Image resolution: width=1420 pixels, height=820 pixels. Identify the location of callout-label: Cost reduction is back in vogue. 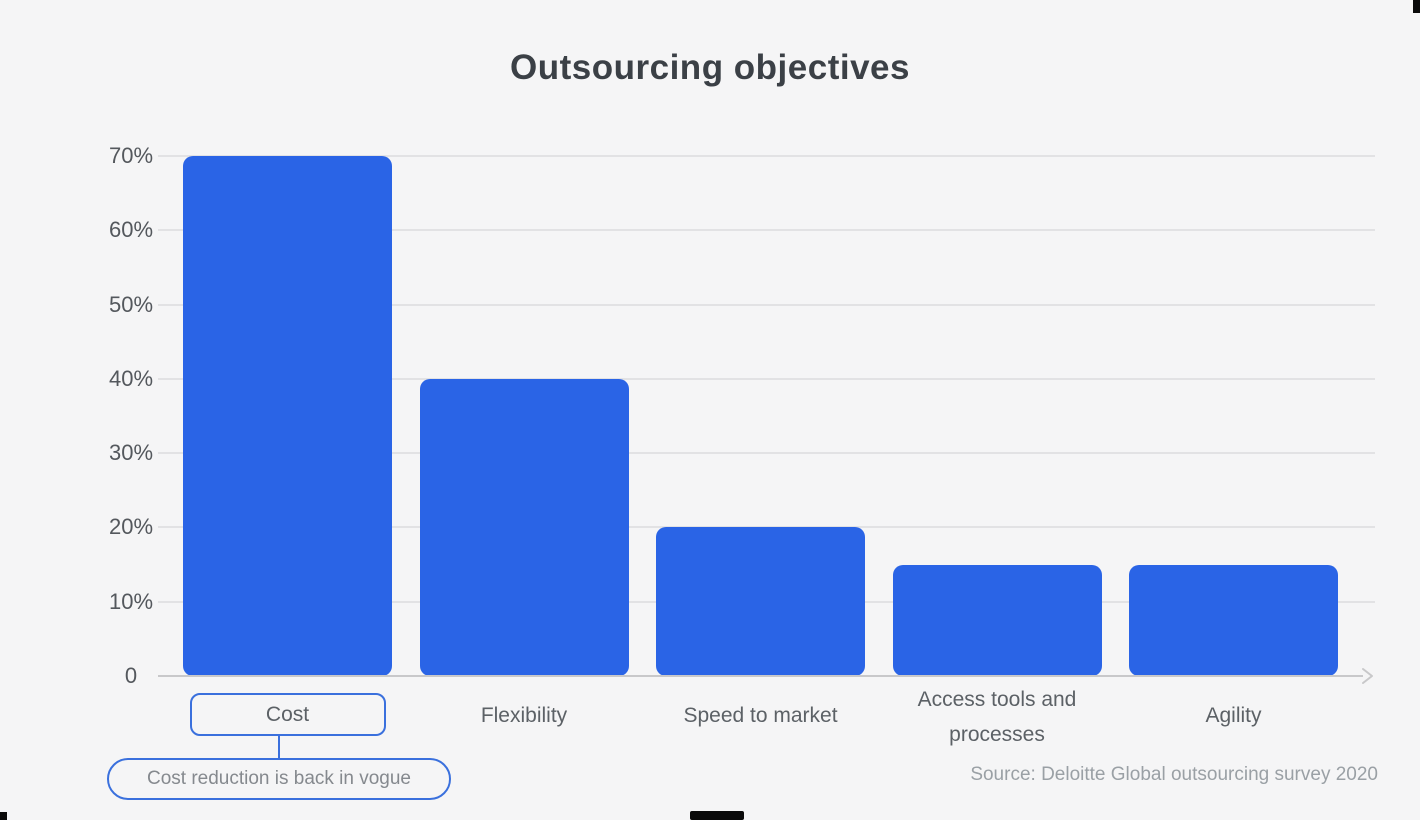
(279, 779).